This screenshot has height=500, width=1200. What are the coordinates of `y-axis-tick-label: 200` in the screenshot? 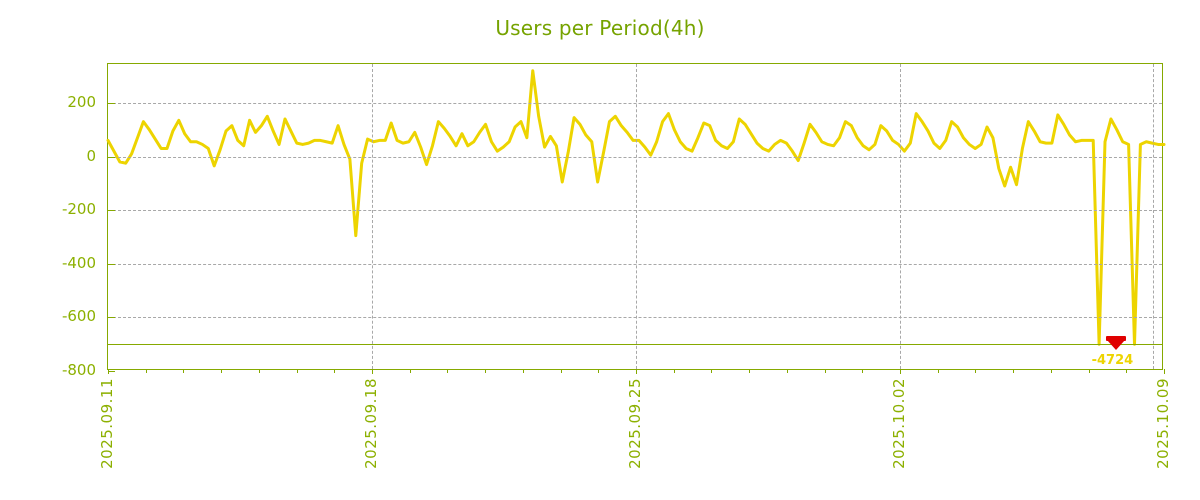 It's located at (81, 101).